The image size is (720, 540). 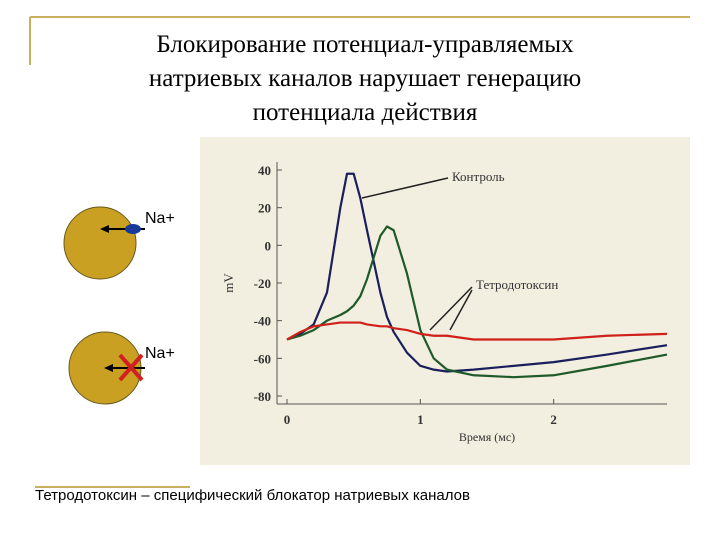 What do you see at coordinates (365, 44) in the screenshot?
I see `slide-title: Блокирование потенциал-управляемых` at bounding box center [365, 44].